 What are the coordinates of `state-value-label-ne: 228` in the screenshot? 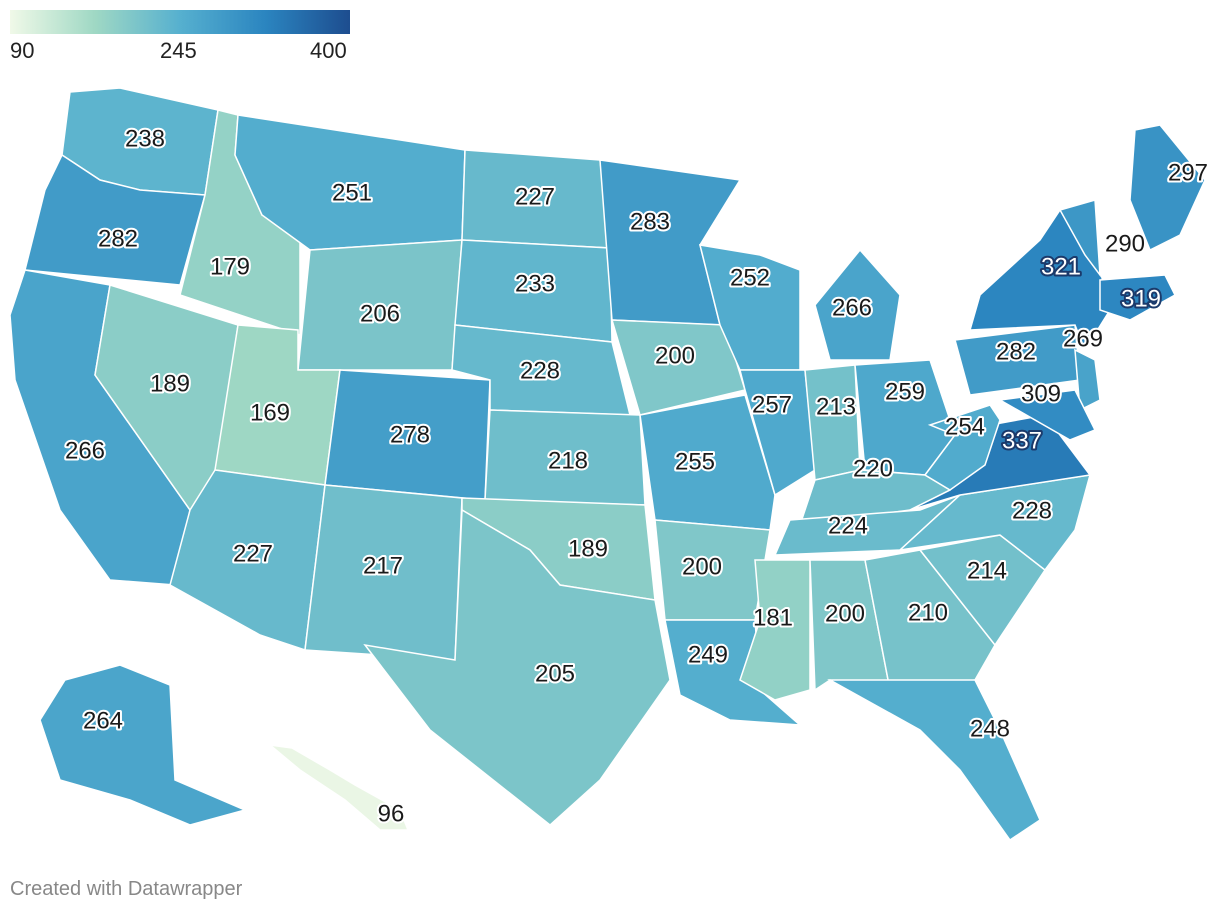 It's located at (540, 370).